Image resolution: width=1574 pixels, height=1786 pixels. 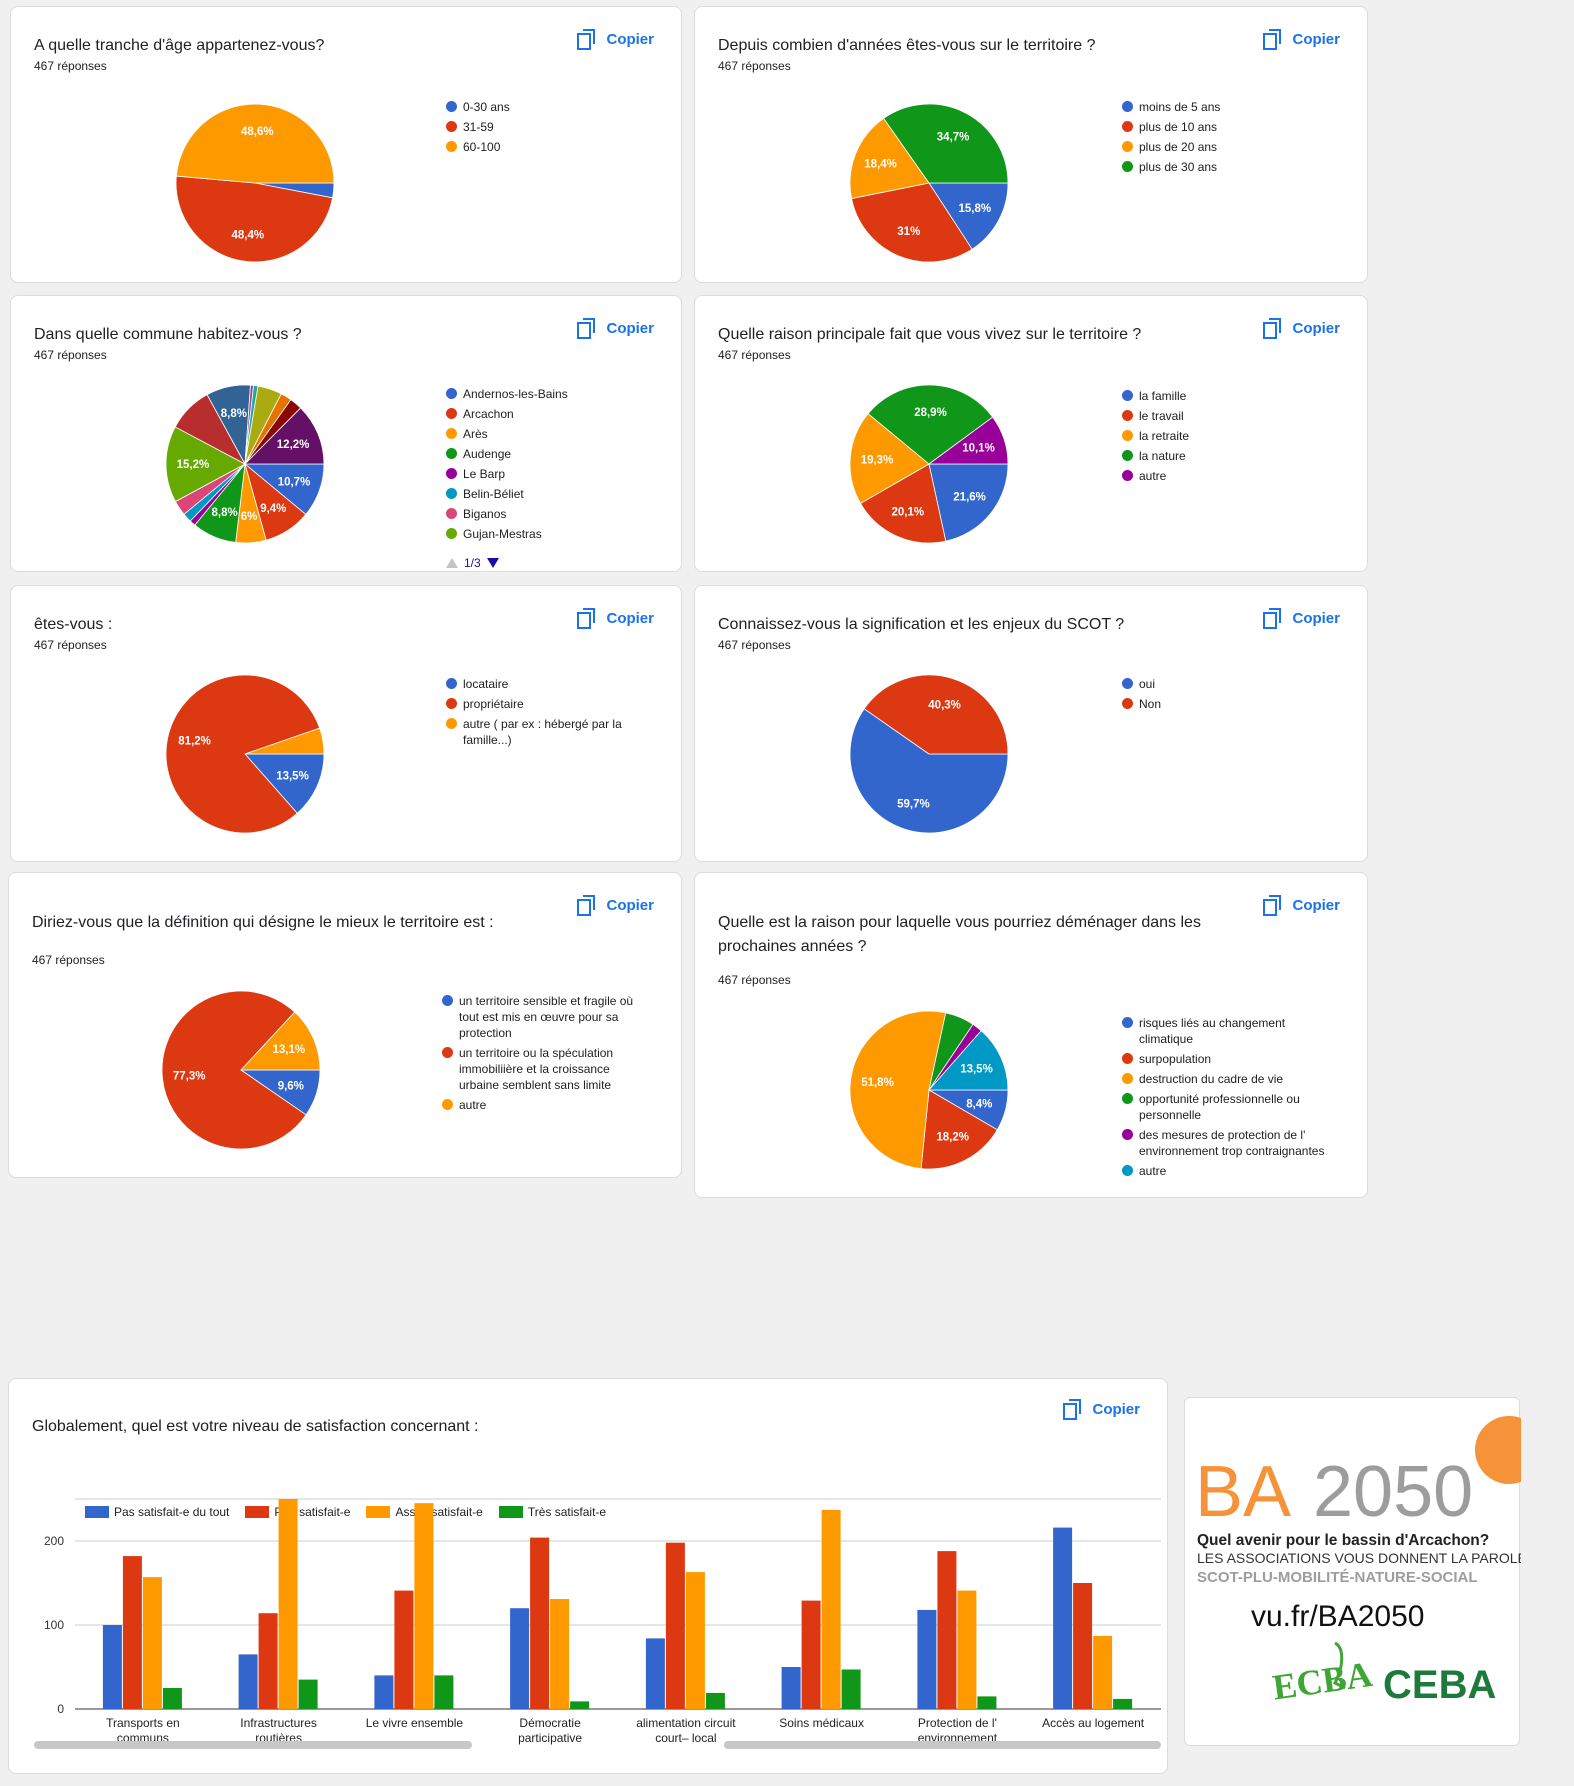 What do you see at coordinates (957, 1723) in the screenshot?
I see `x-tick-label: Protection de l'` at bounding box center [957, 1723].